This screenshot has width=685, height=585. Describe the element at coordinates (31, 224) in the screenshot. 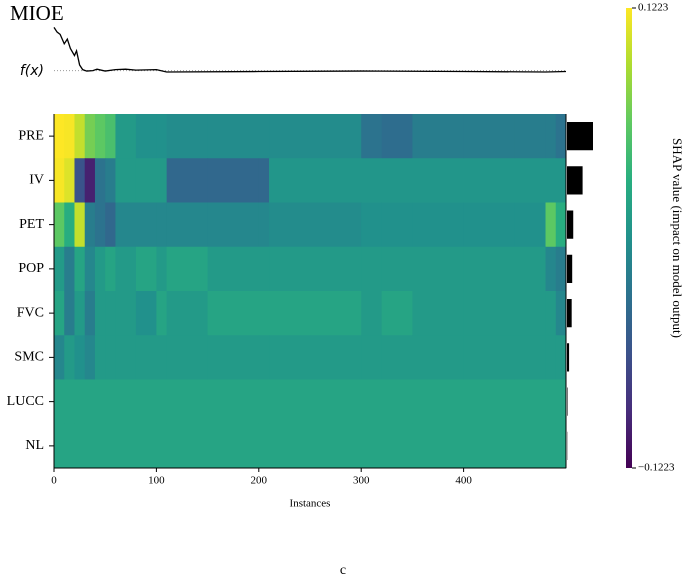

I see `y-tick-label: PET` at that location.